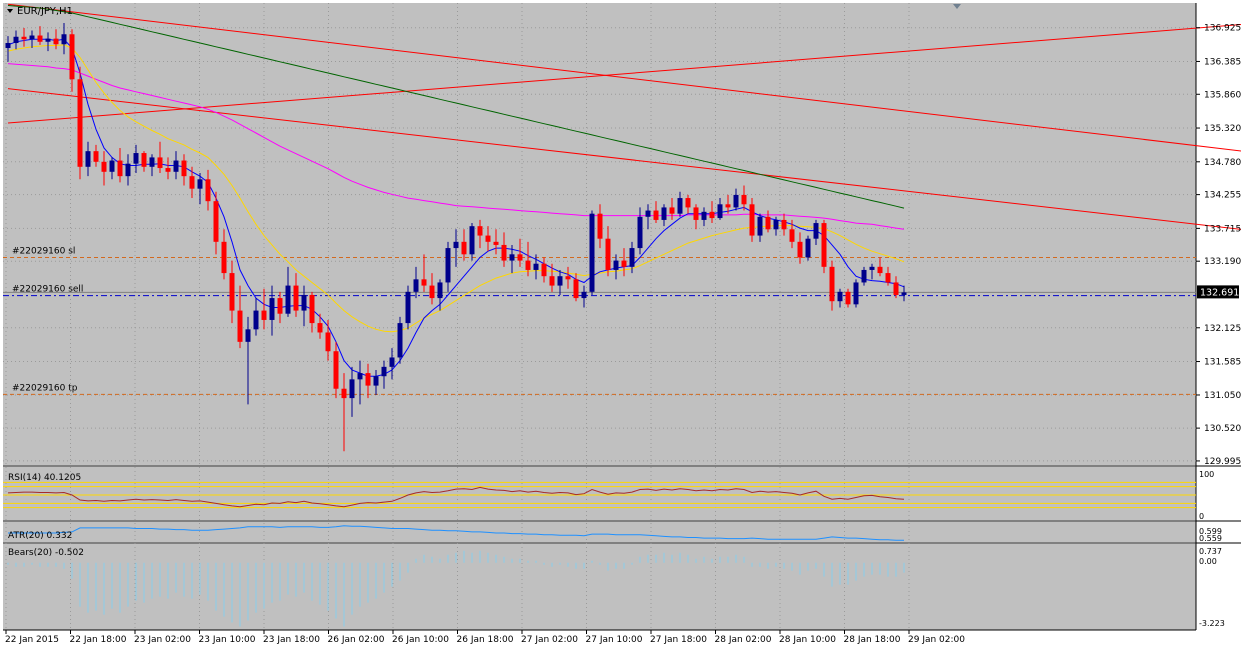 The height and width of the screenshot is (651, 1241). Describe the element at coordinates (420, 640) in the screenshot. I see `time-tick-label: 26 Jan 10:00` at that location.